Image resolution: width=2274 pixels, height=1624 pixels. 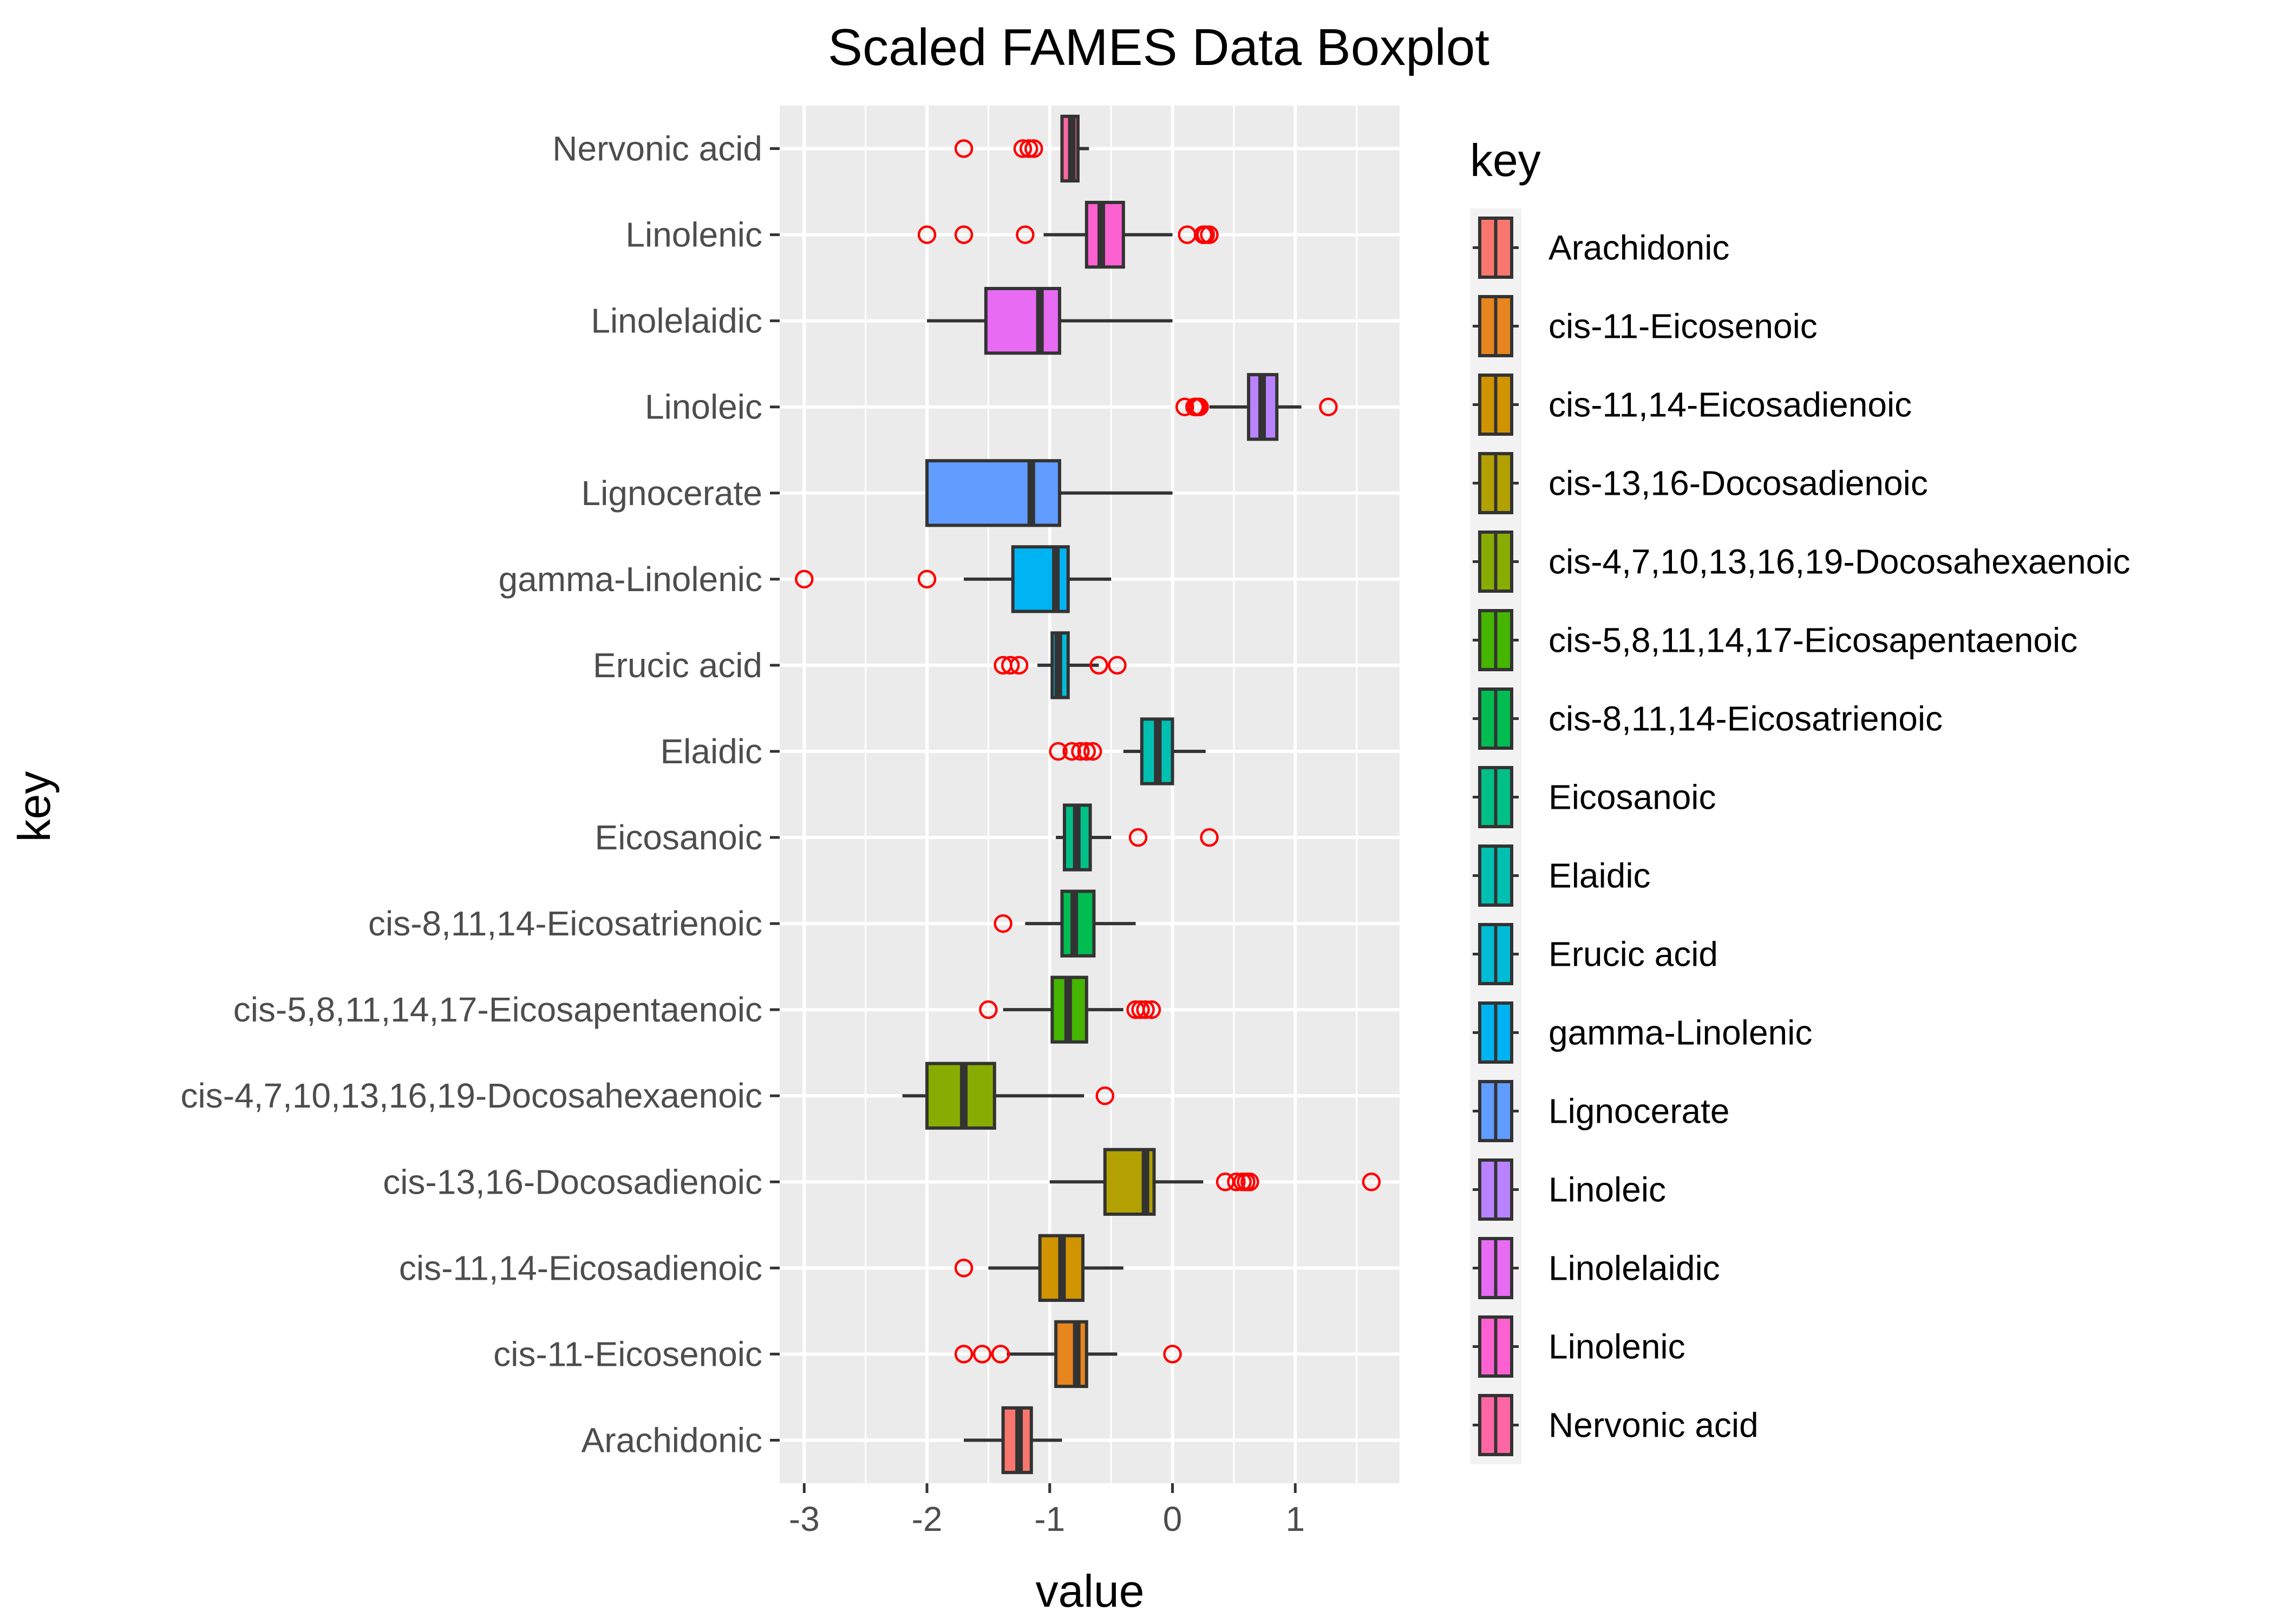 I want to click on legend-label: Erucic acid, so click(x=1633, y=954).